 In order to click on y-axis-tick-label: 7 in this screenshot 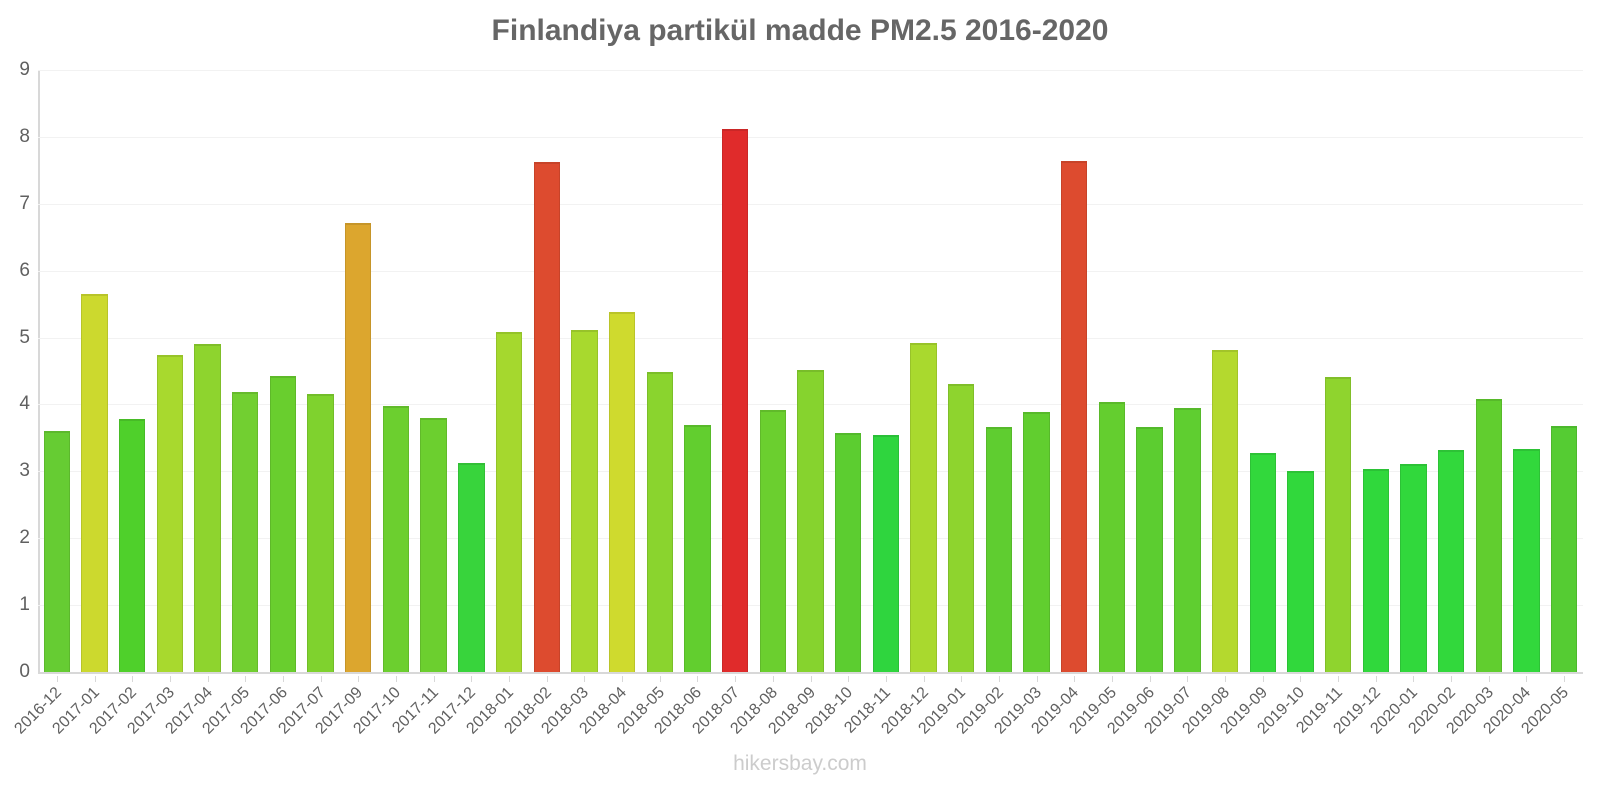, I will do `click(24, 203)`.